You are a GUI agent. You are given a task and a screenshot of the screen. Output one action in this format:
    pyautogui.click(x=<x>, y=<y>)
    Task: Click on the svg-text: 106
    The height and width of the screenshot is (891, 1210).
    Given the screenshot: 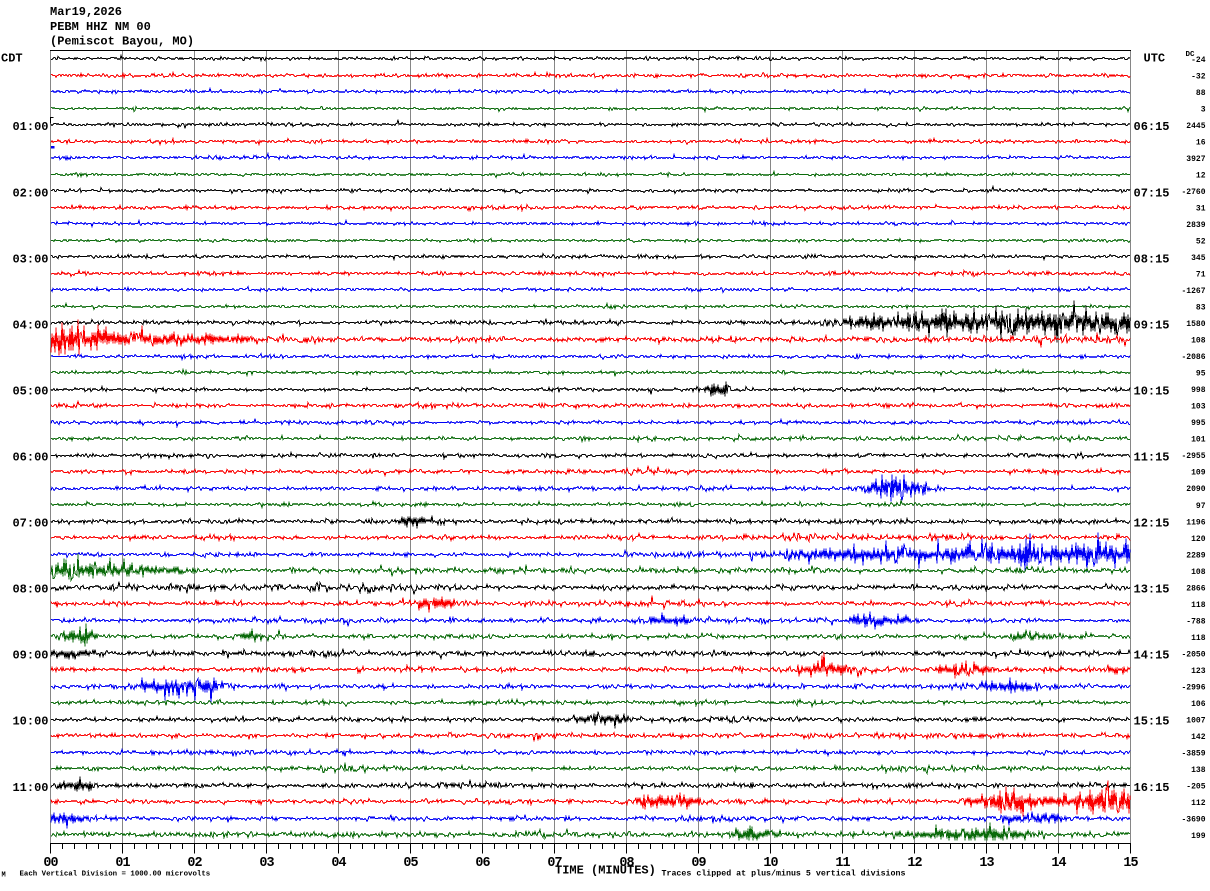 What is the action you would take?
    pyautogui.click(x=1198, y=704)
    